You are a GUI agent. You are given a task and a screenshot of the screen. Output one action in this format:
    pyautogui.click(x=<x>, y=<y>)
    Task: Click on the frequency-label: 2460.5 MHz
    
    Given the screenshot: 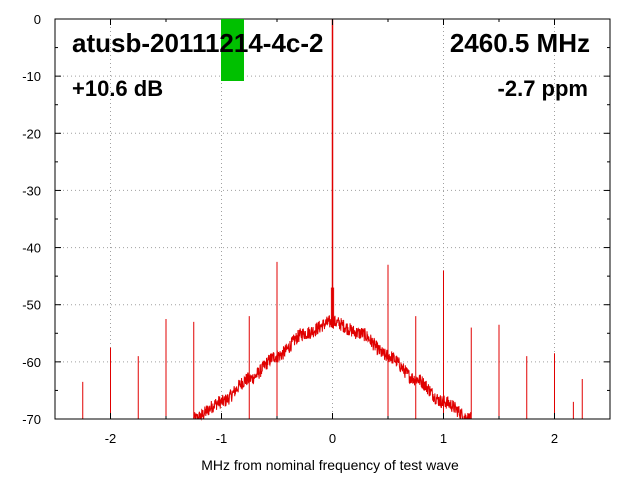 What is the action you would take?
    pyautogui.click(x=520, y=43)
    